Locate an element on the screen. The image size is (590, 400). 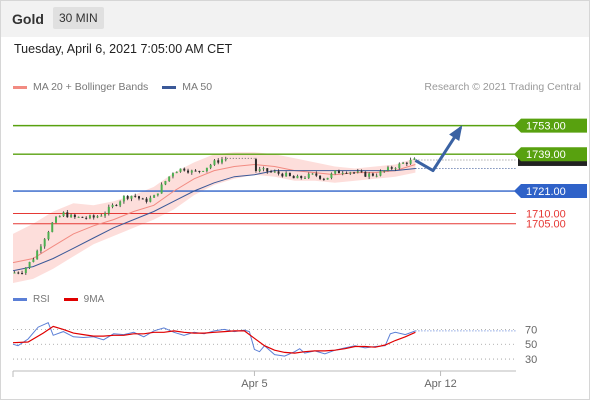
rsi-ma-swatch is located at coordinates (70, 299).